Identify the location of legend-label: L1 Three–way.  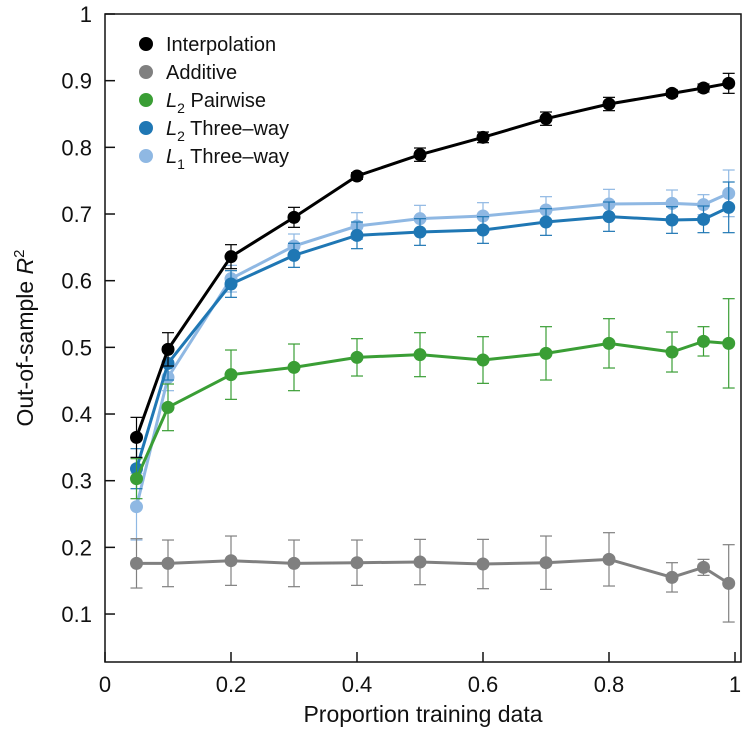
(227, 159).